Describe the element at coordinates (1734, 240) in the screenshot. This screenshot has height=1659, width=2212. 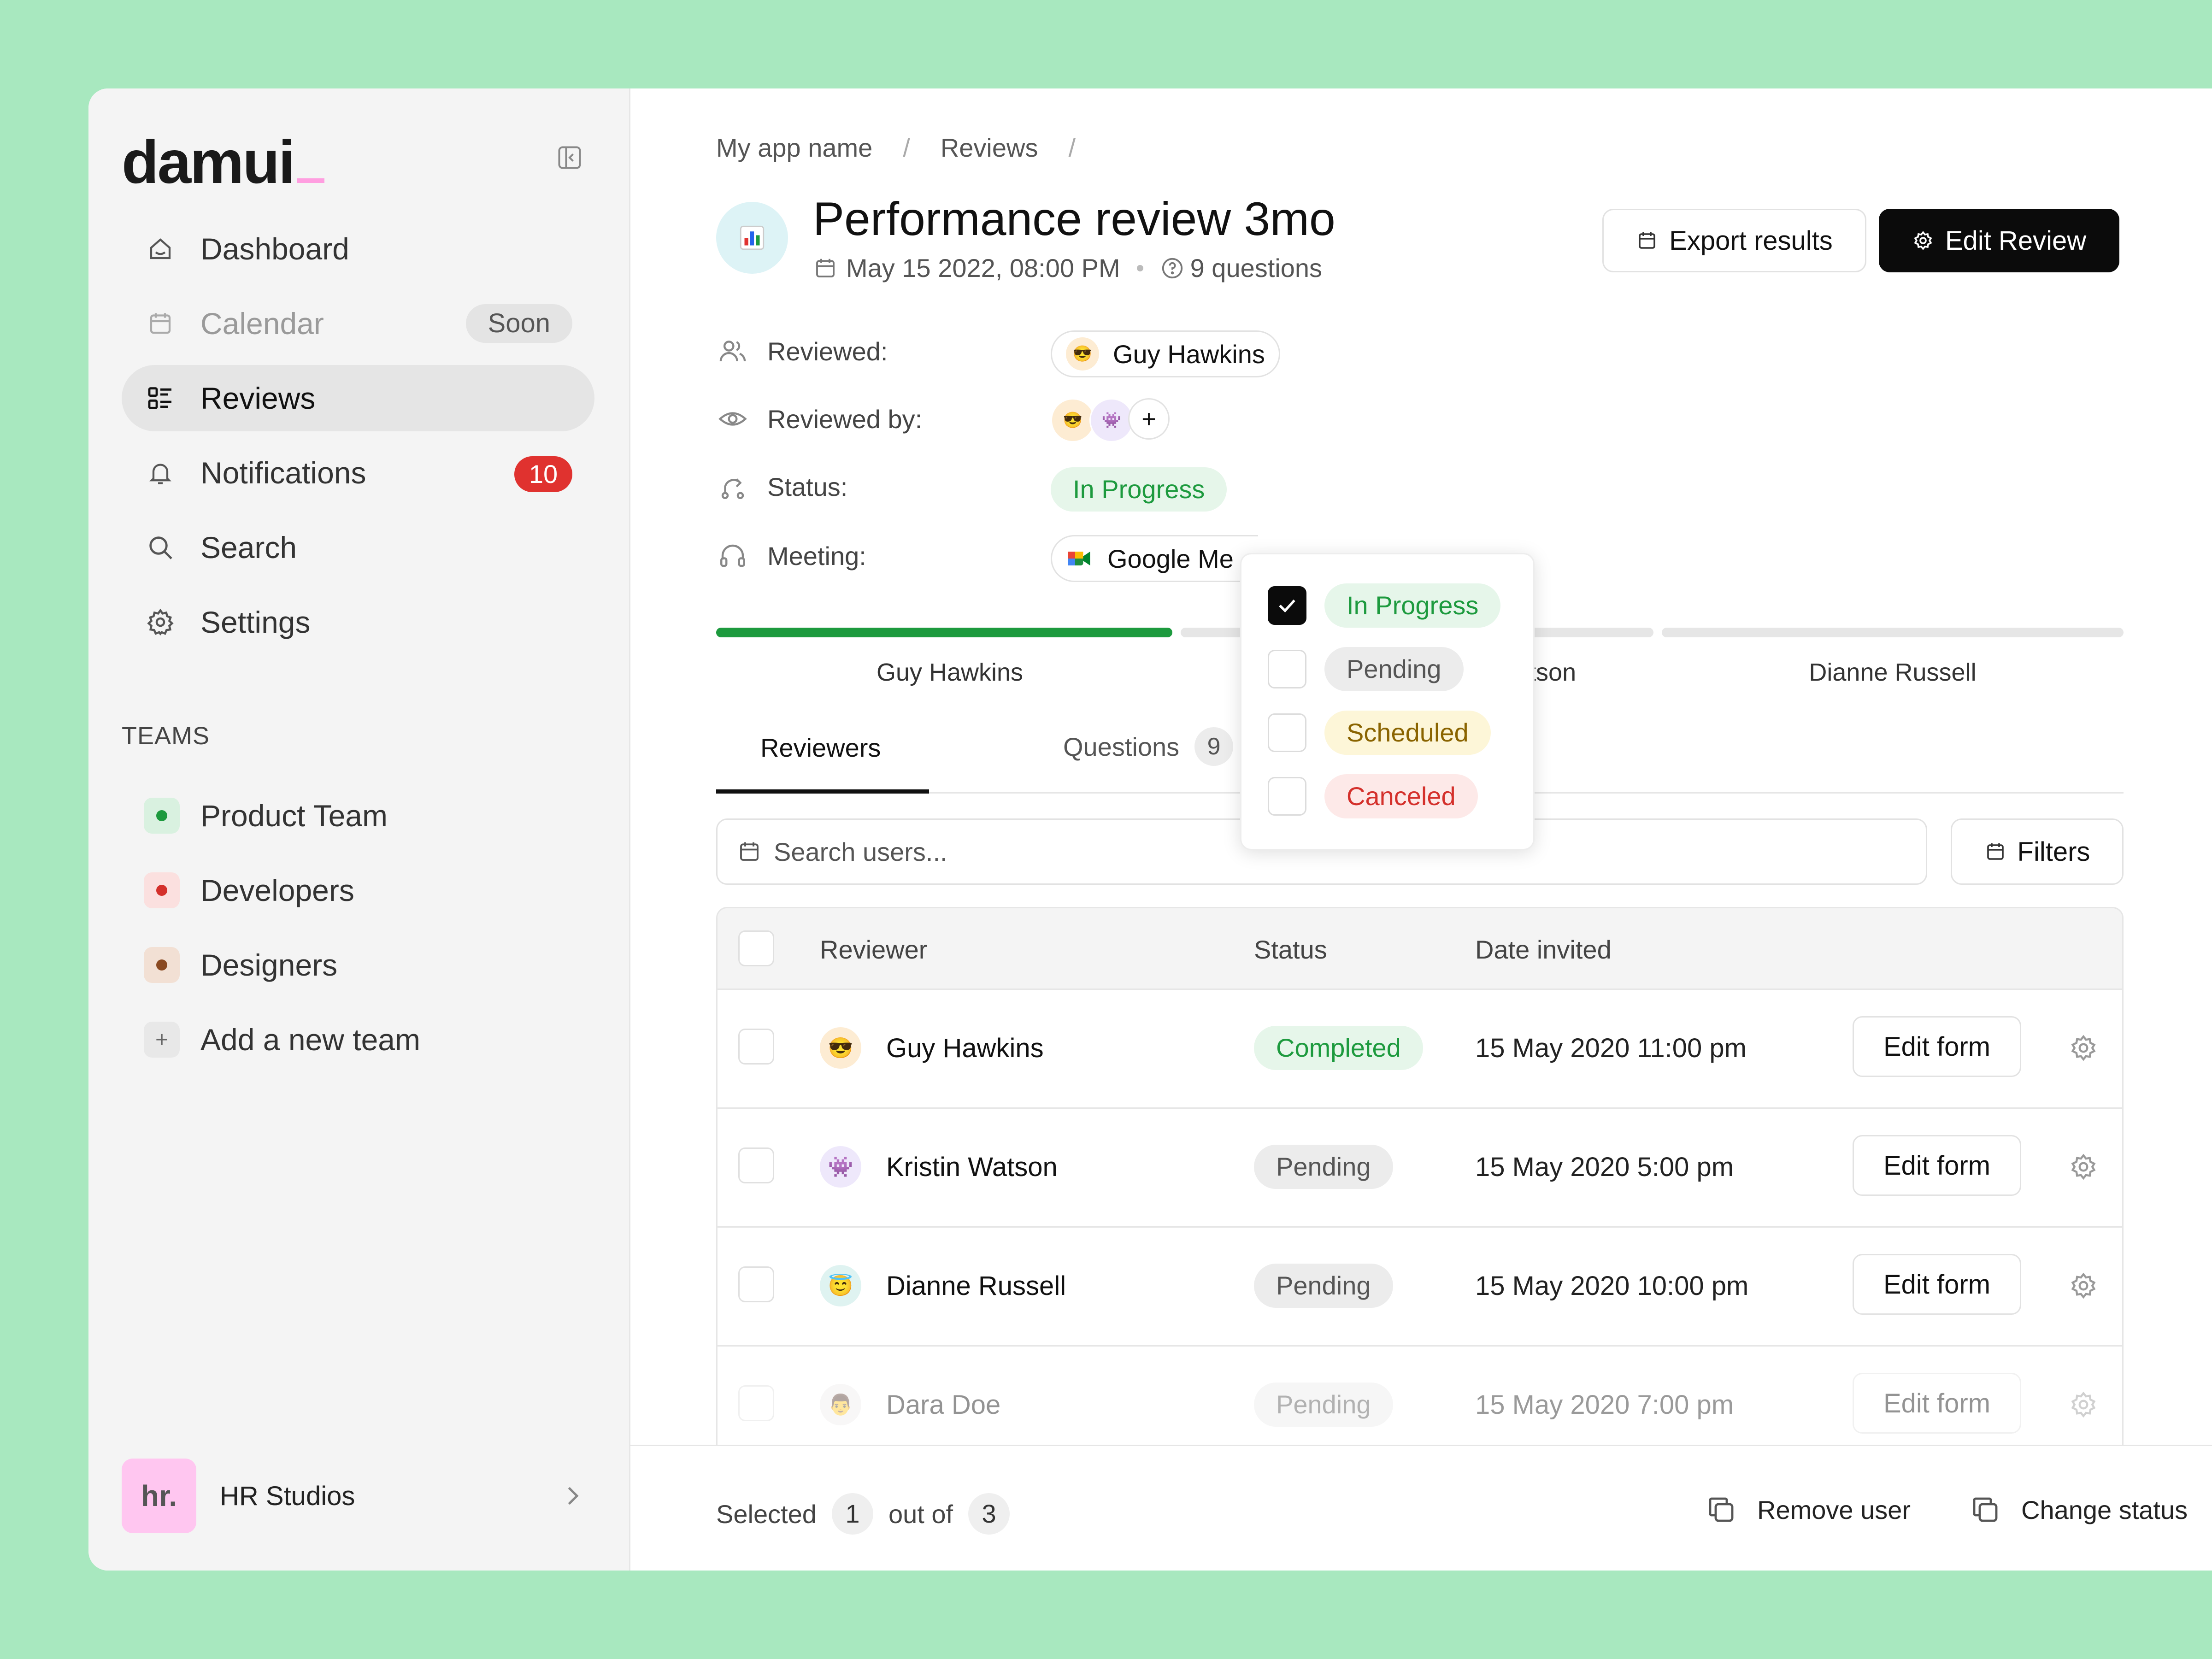
I see `export-results-button: Export results` at that location.